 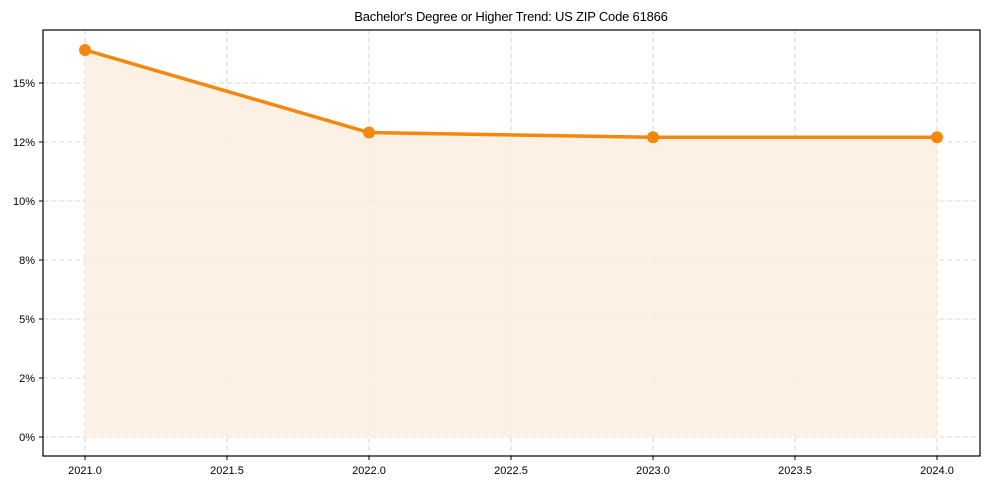 I want to click on x-tick-label: 2021.0, so click(x=85, y=471).